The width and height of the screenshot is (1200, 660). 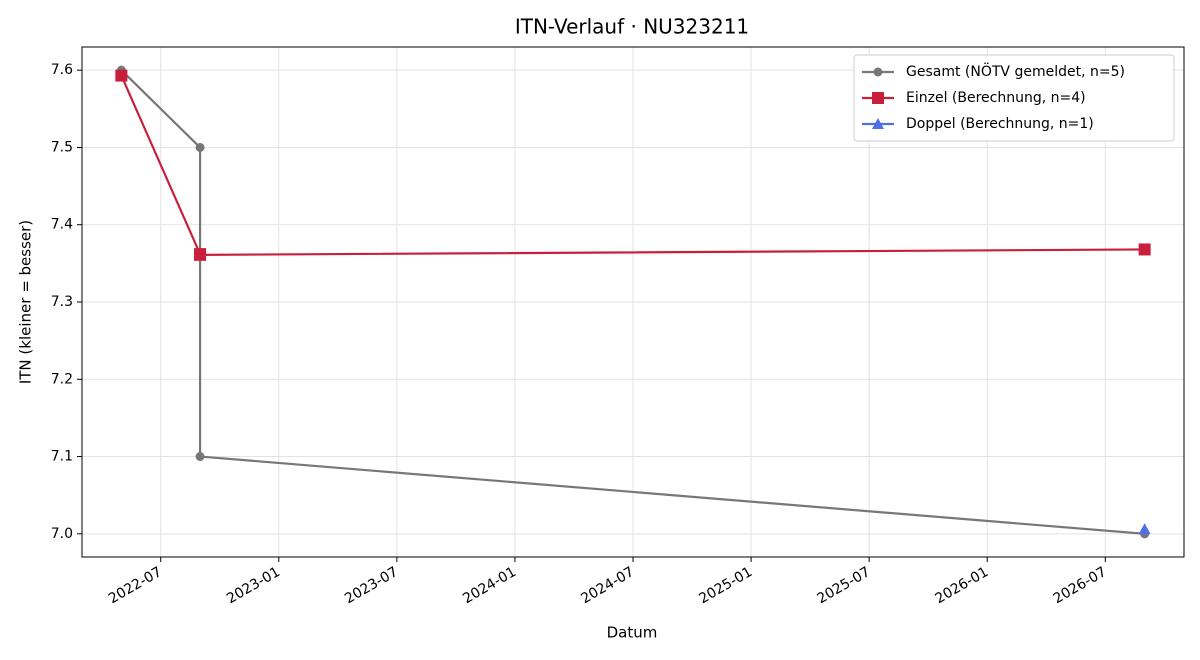 I want to click on y-tick-label: 7.3, so click(x=62, y=302).